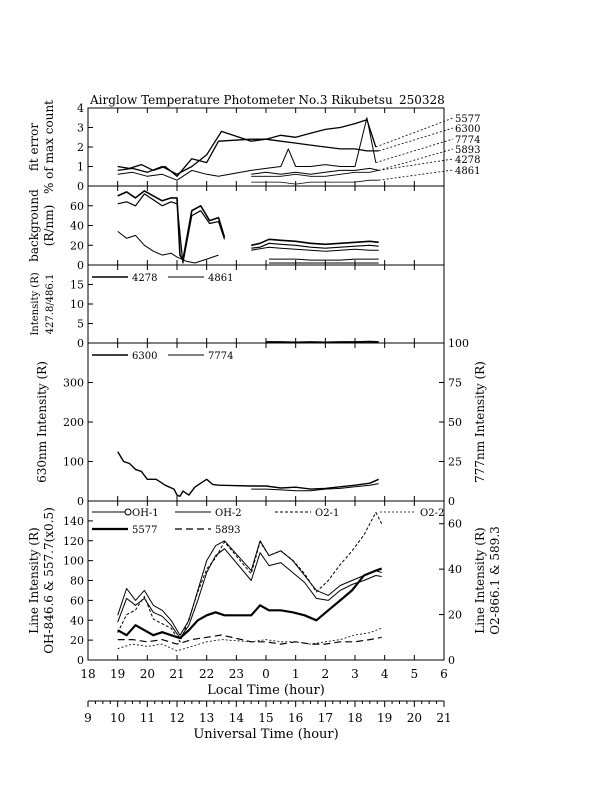  Describe the element at coordinates (87, 674) in the screenshot. I see `local-time-tick: 18` at that location.